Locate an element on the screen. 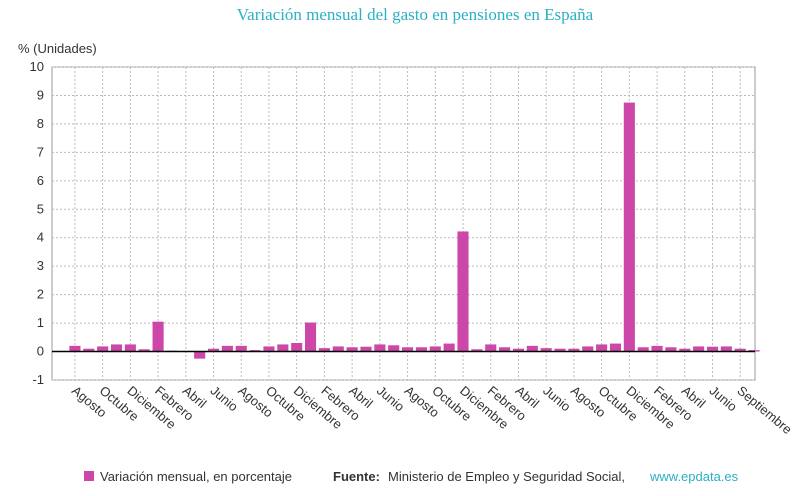 This screenshot has width=800, height=496. y-tick-label: 0 is located at coordinates (40, 351).